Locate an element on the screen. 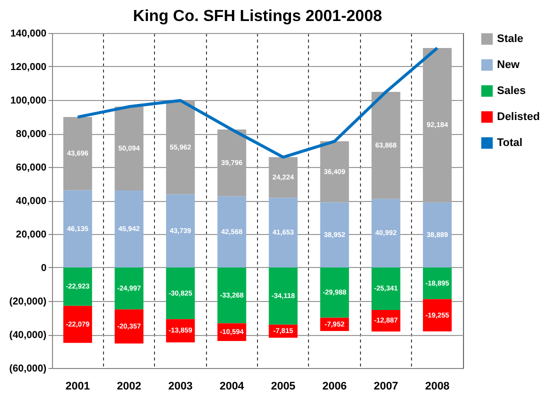 The height and width of the screenshot is (399, 550). x-tick-label: 2007 is located at coordinates (386, 386).